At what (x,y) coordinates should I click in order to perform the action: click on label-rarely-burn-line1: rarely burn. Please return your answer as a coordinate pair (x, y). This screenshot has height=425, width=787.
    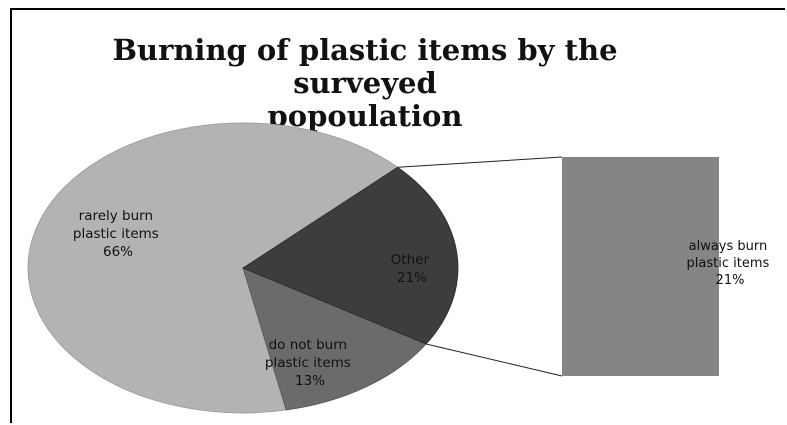
    Looking at the image, I should click on (116, 216).